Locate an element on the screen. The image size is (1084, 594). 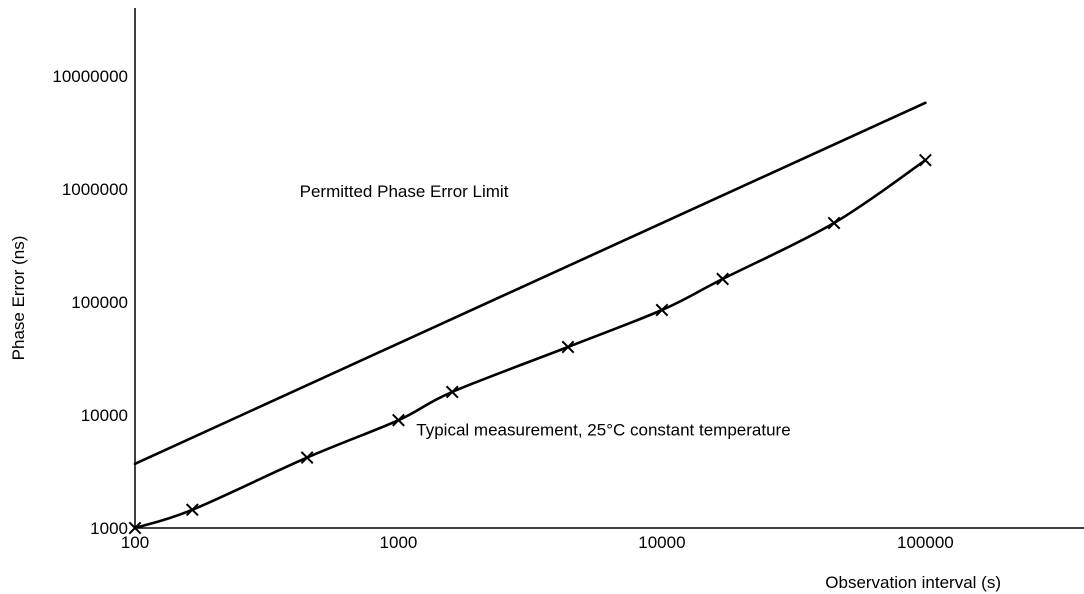
y-tick-label: 10000000 is located at coordinates (90, 76).